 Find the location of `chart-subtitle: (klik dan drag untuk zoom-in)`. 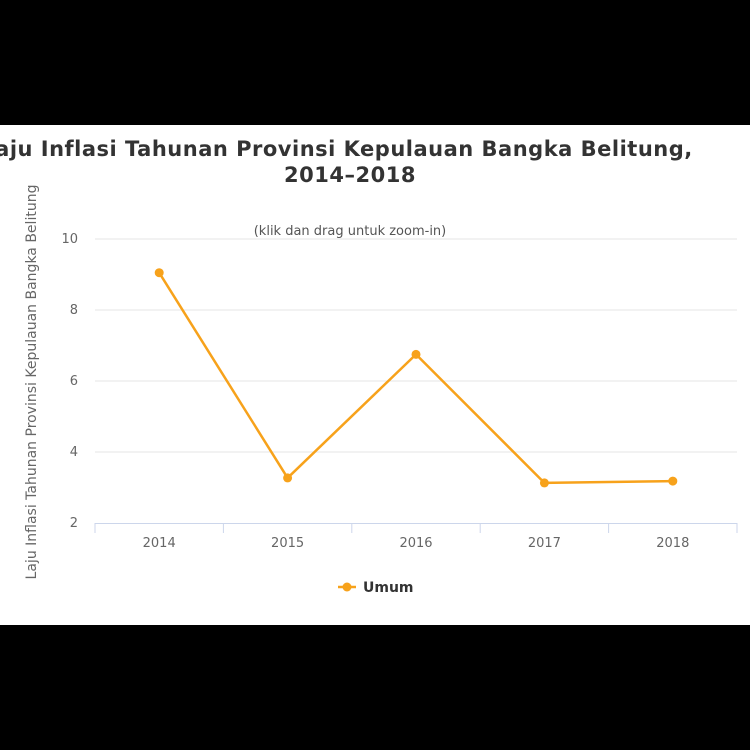

chart-subtitle: (klik dan drag untuk zoom-in) is located at coordinates (350, 231).